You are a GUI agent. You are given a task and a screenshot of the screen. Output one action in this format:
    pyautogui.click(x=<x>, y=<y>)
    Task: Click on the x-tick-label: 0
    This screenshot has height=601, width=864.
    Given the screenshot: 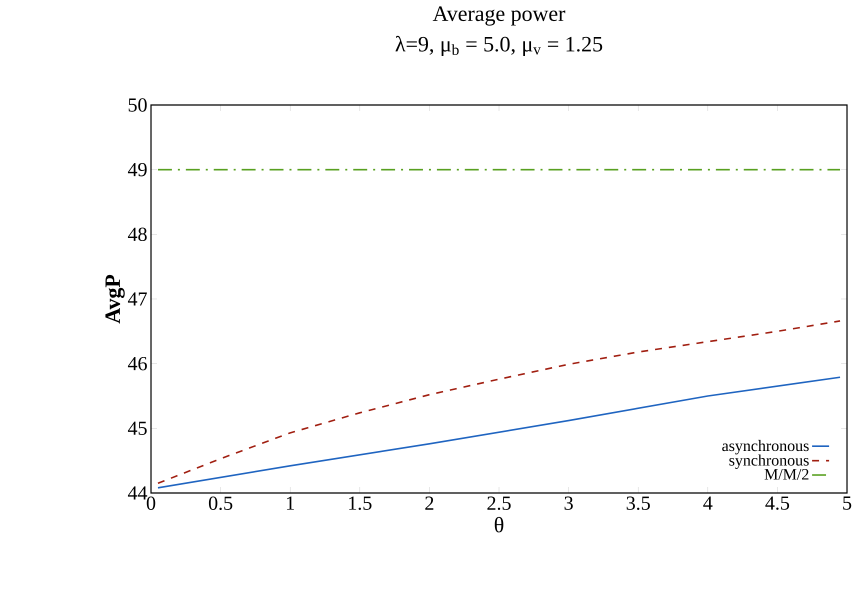 What is the action you would take?
    pyautogui.click(x=151, y=503)
    